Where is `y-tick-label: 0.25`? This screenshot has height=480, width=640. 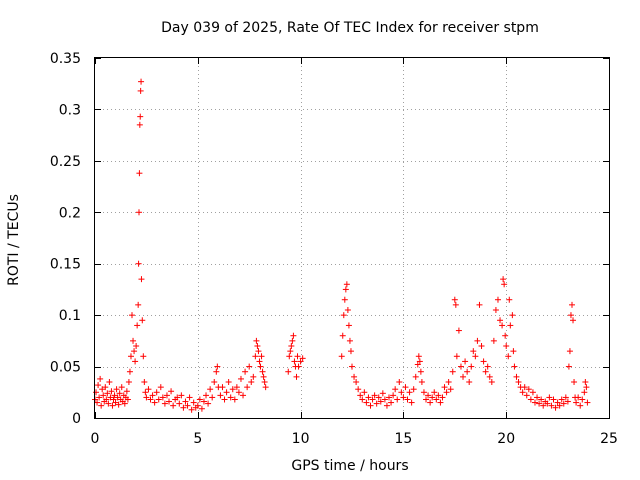 y-tick-label: 0.25 is located at coordinates (65, 162).